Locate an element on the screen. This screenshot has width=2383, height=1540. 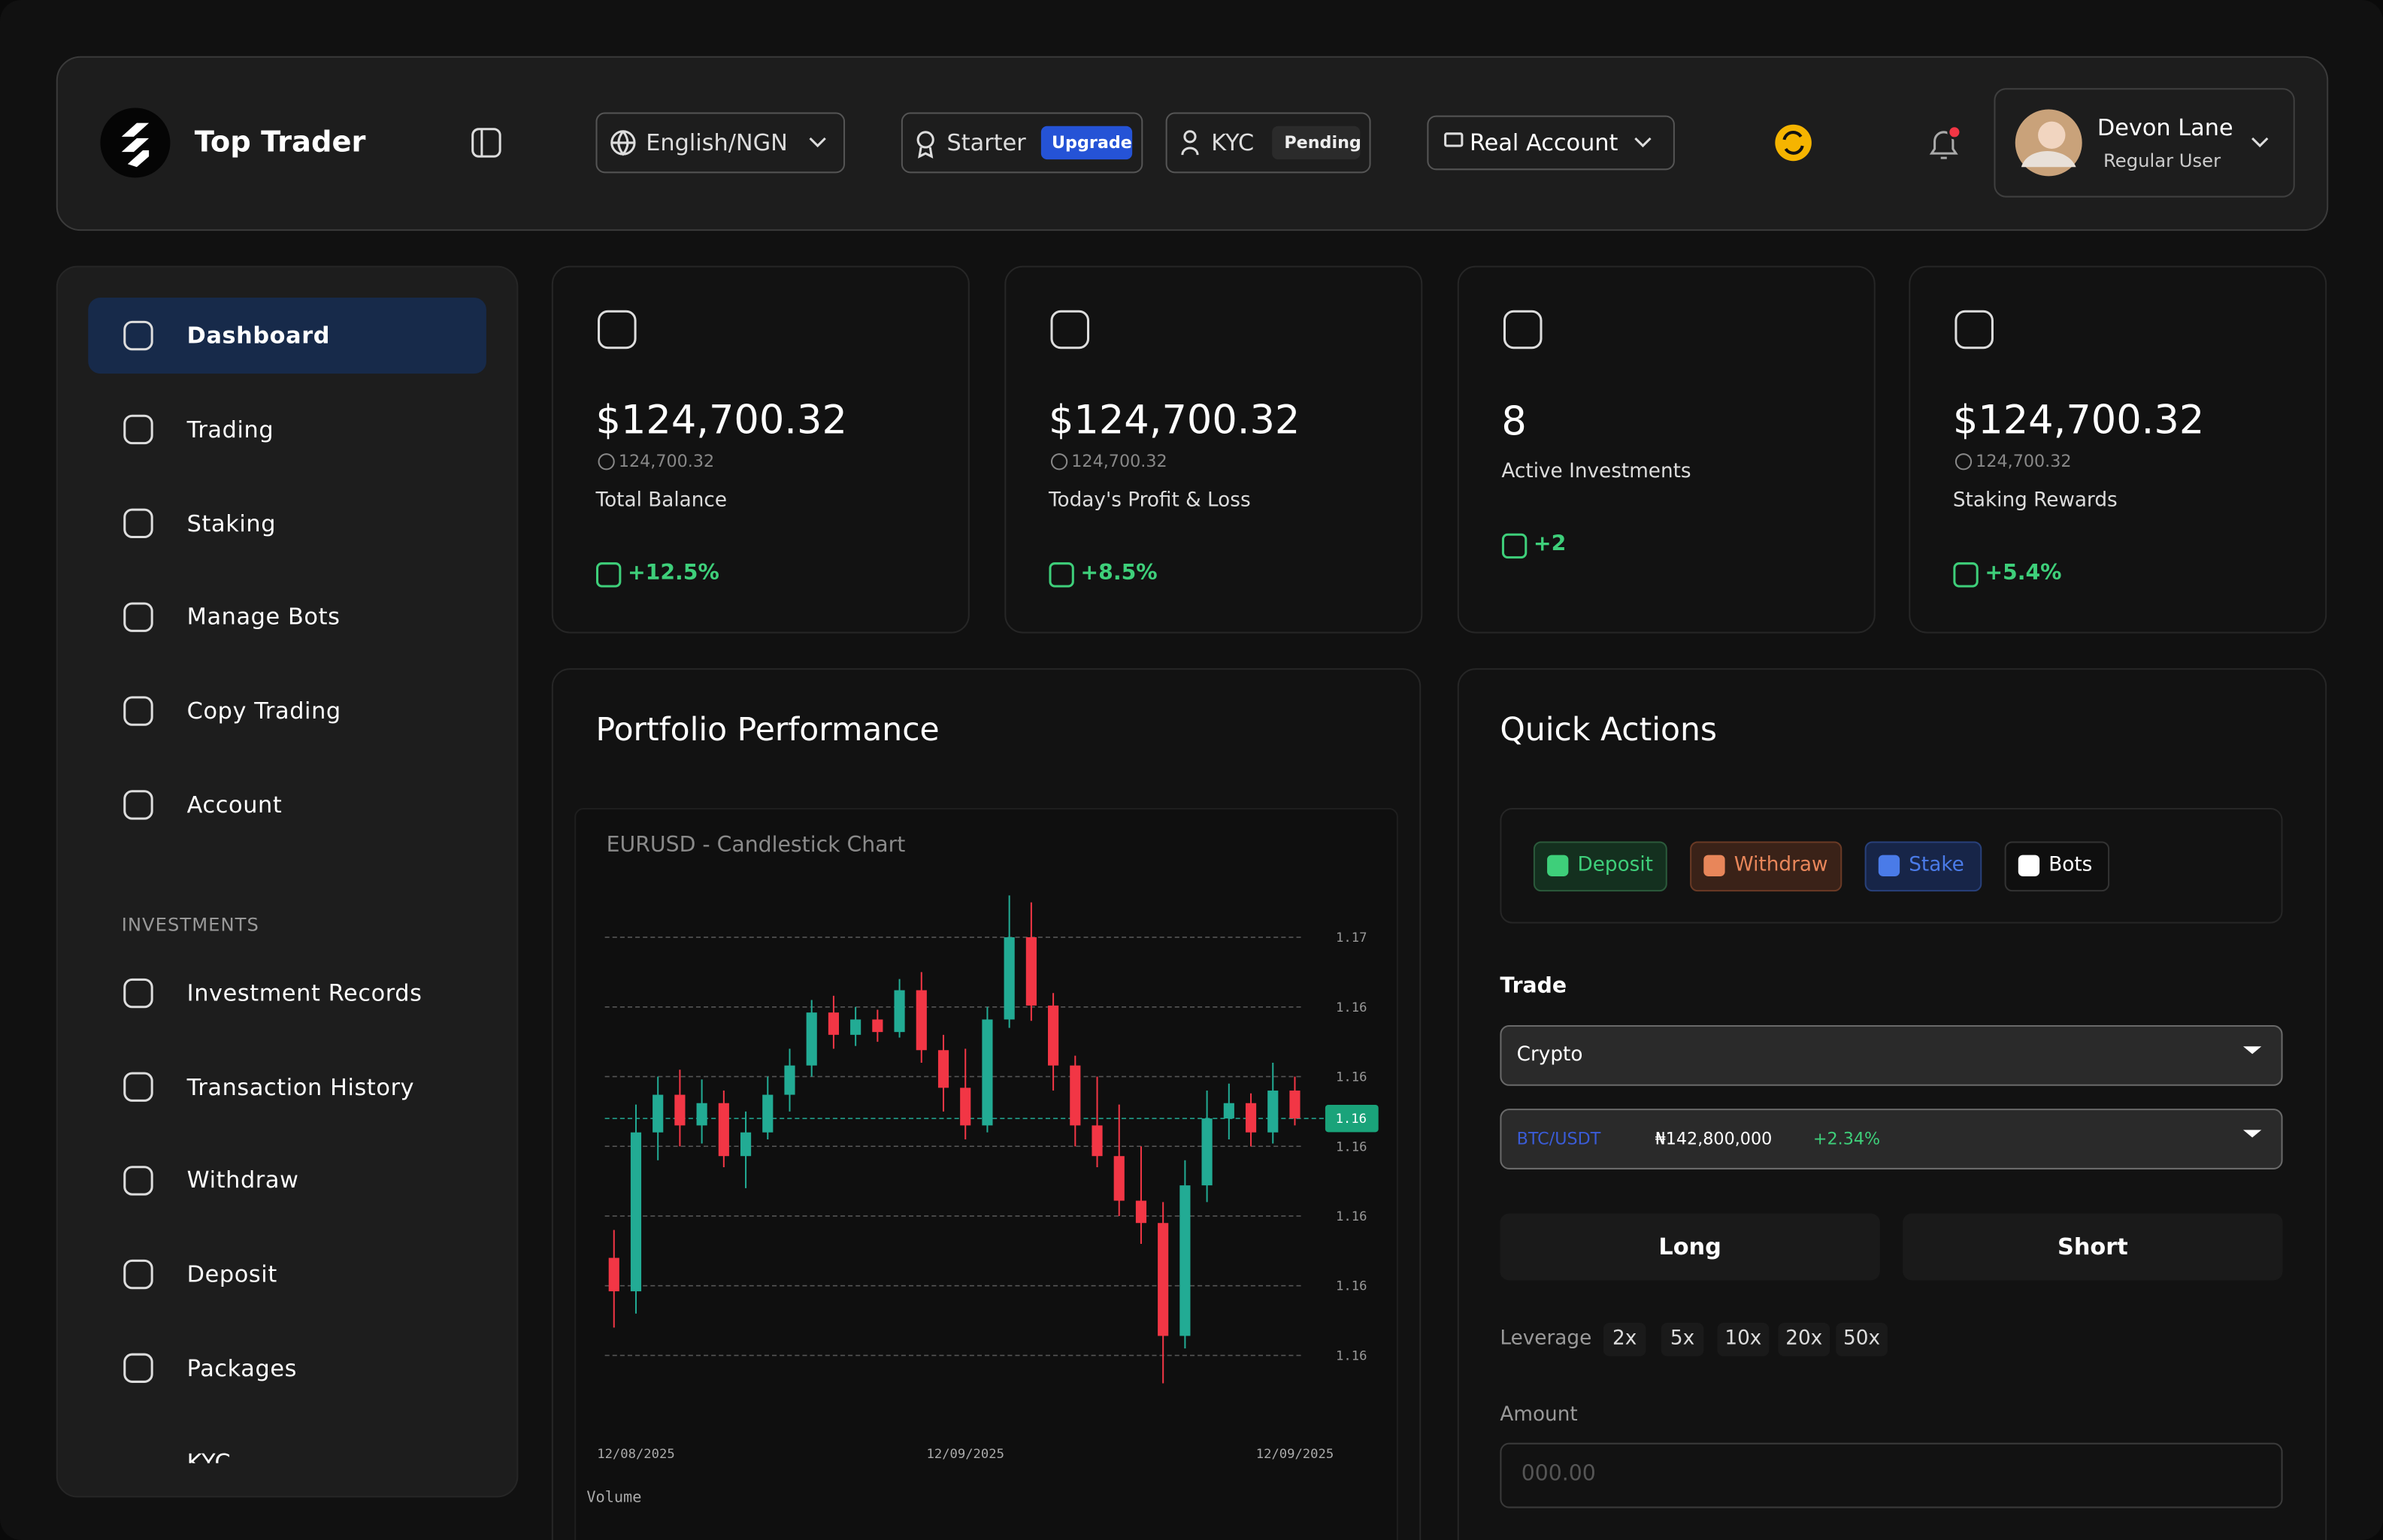
nav-item: Trading is located at coordinates (230, 429).